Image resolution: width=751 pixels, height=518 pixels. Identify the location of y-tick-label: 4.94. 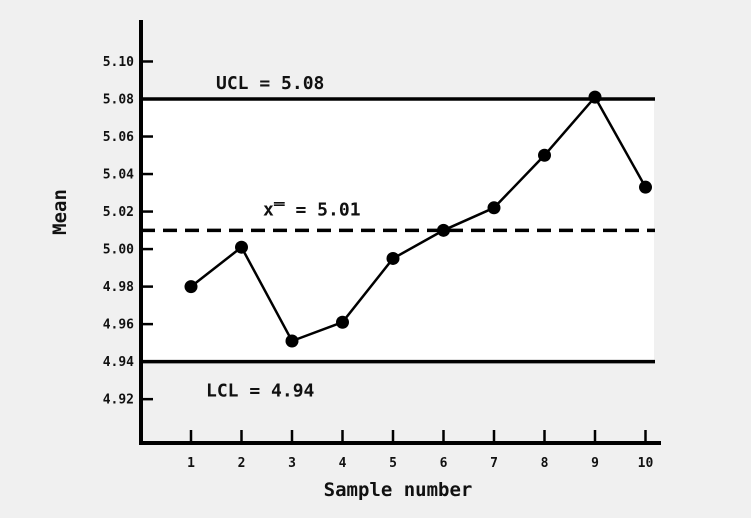
(118, 362).